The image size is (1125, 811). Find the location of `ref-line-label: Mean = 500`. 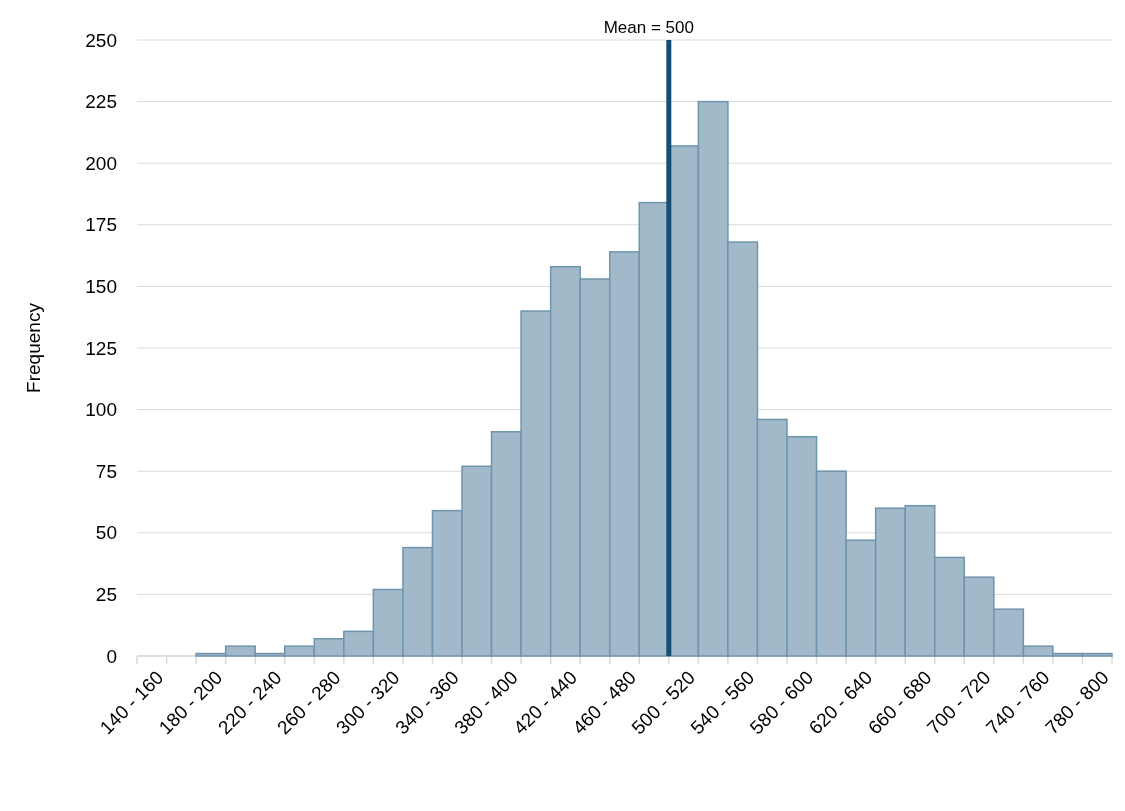

ref-line-label: Mean = 500 is located at coordinates (648, 27).